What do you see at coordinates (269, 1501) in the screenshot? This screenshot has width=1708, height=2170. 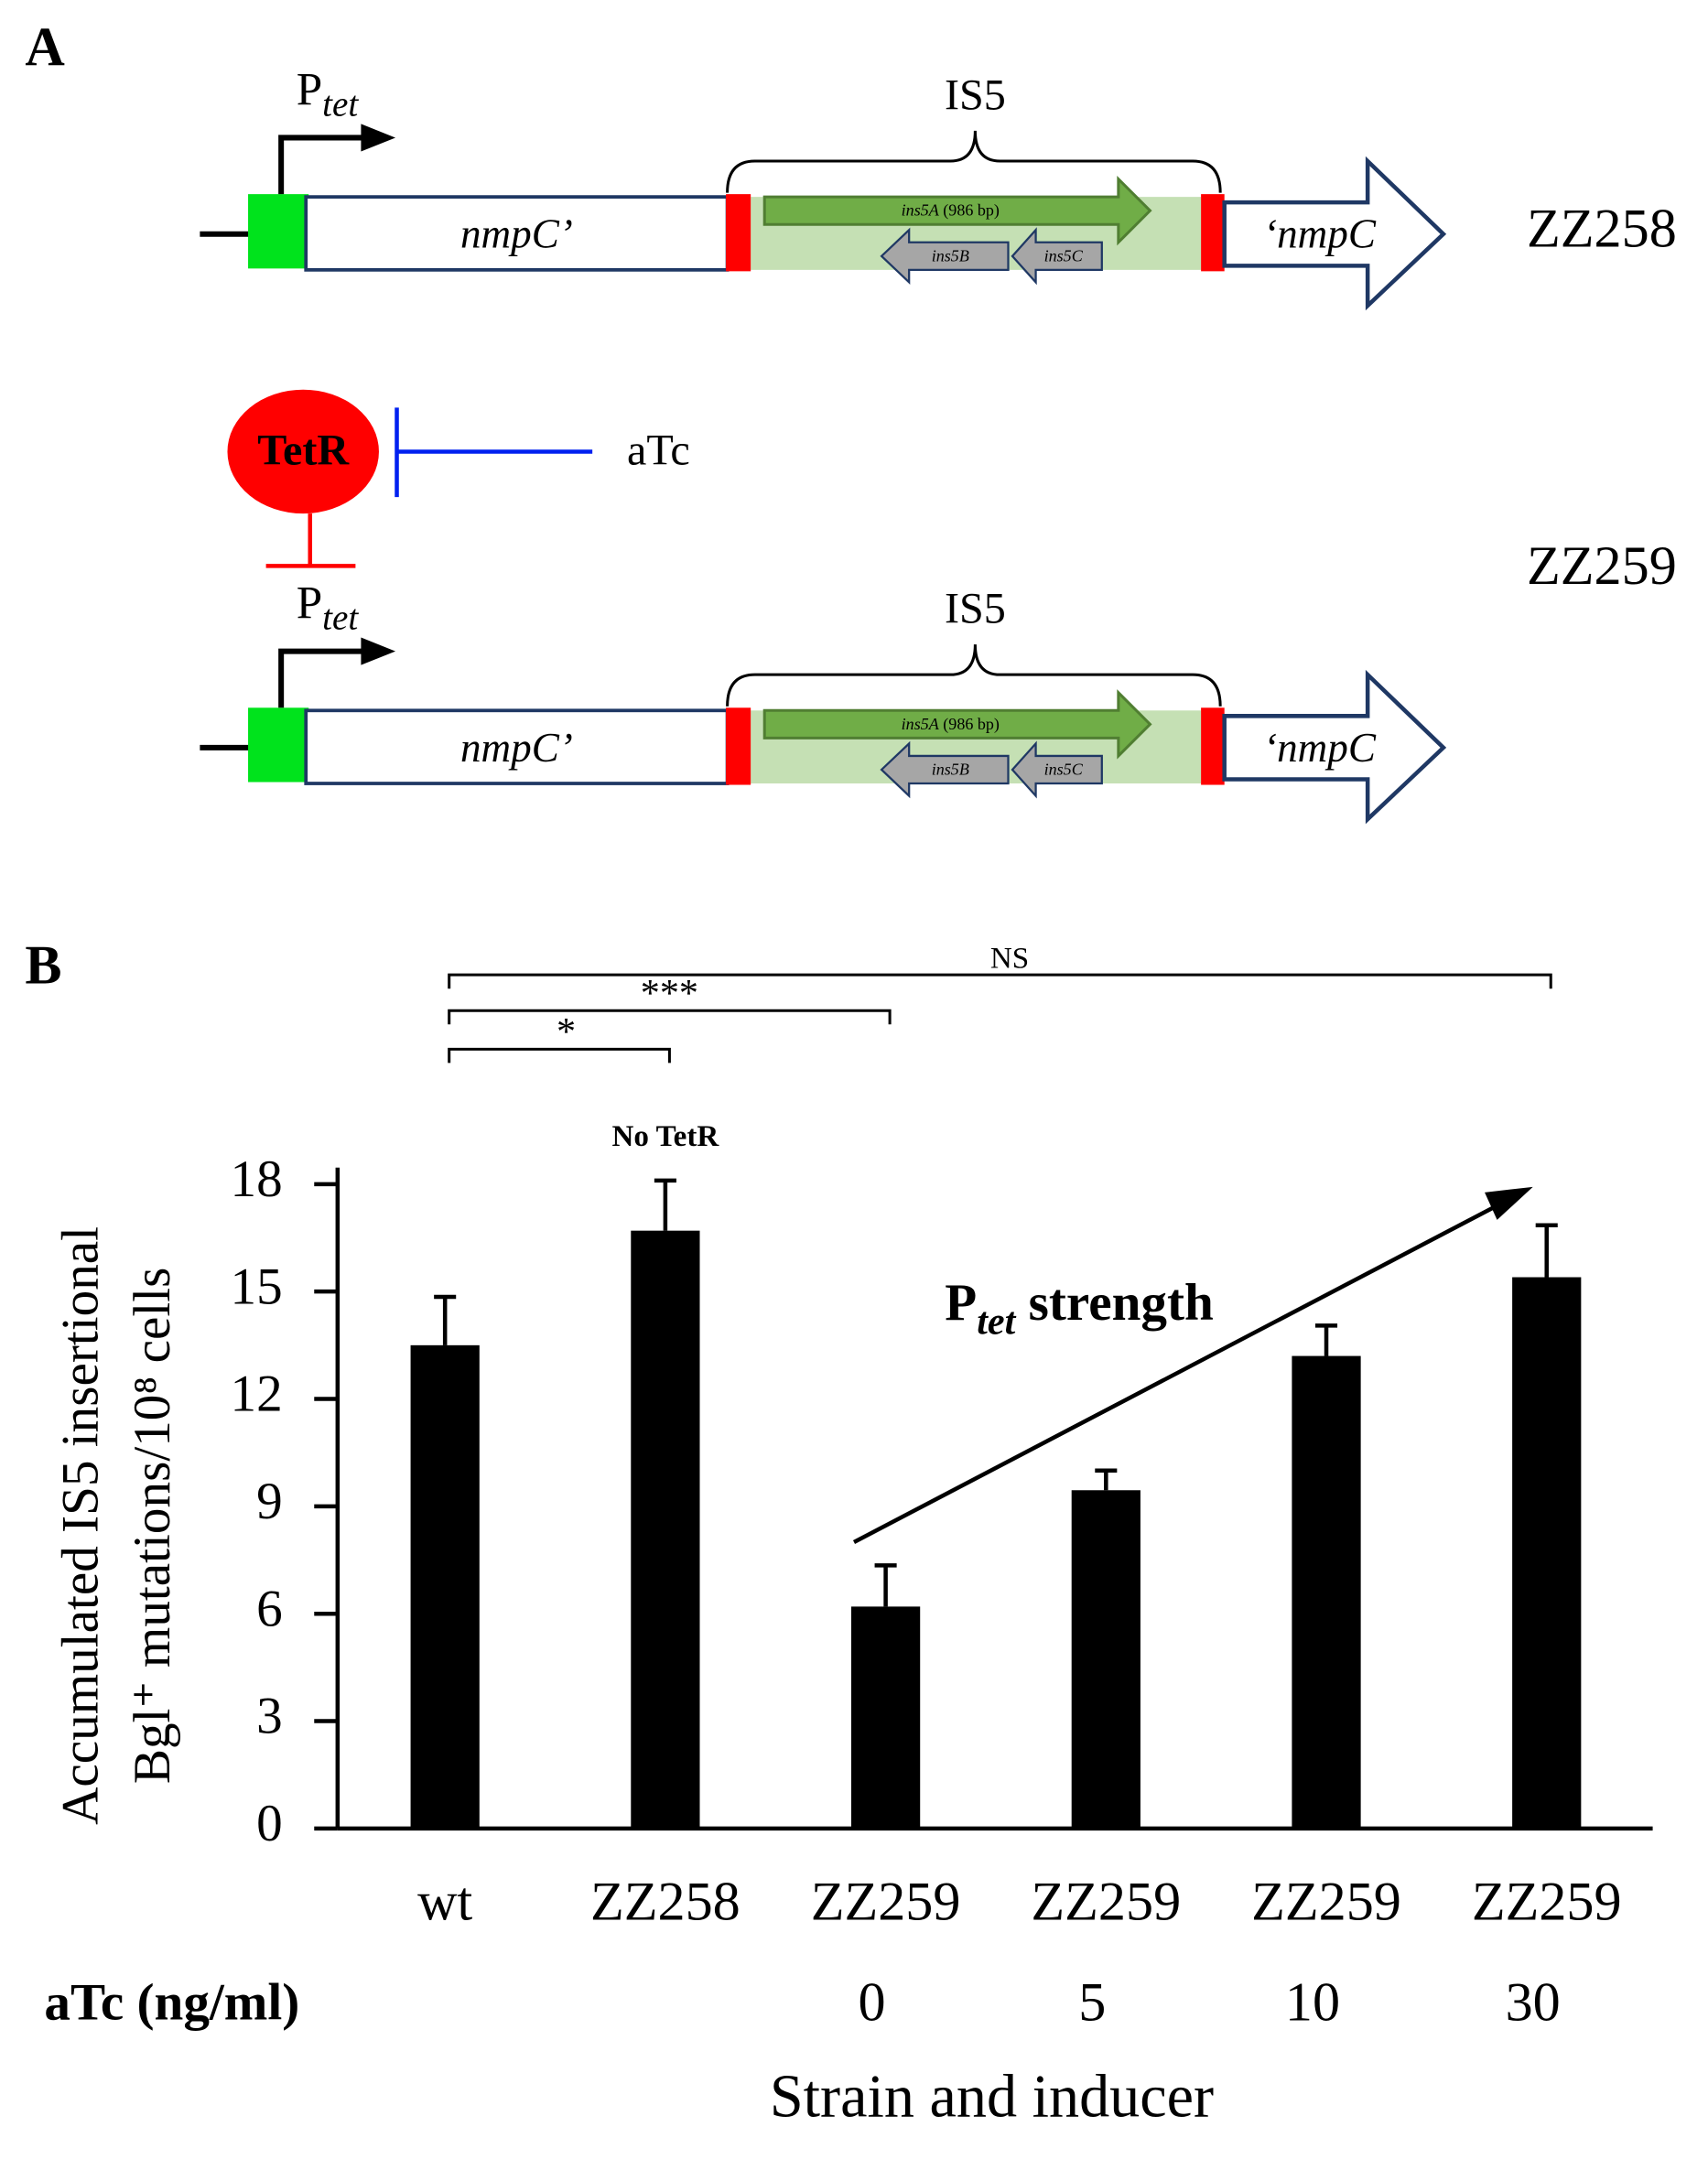 I see `y-tick-label: 9` at bounding box center [269, 1501].